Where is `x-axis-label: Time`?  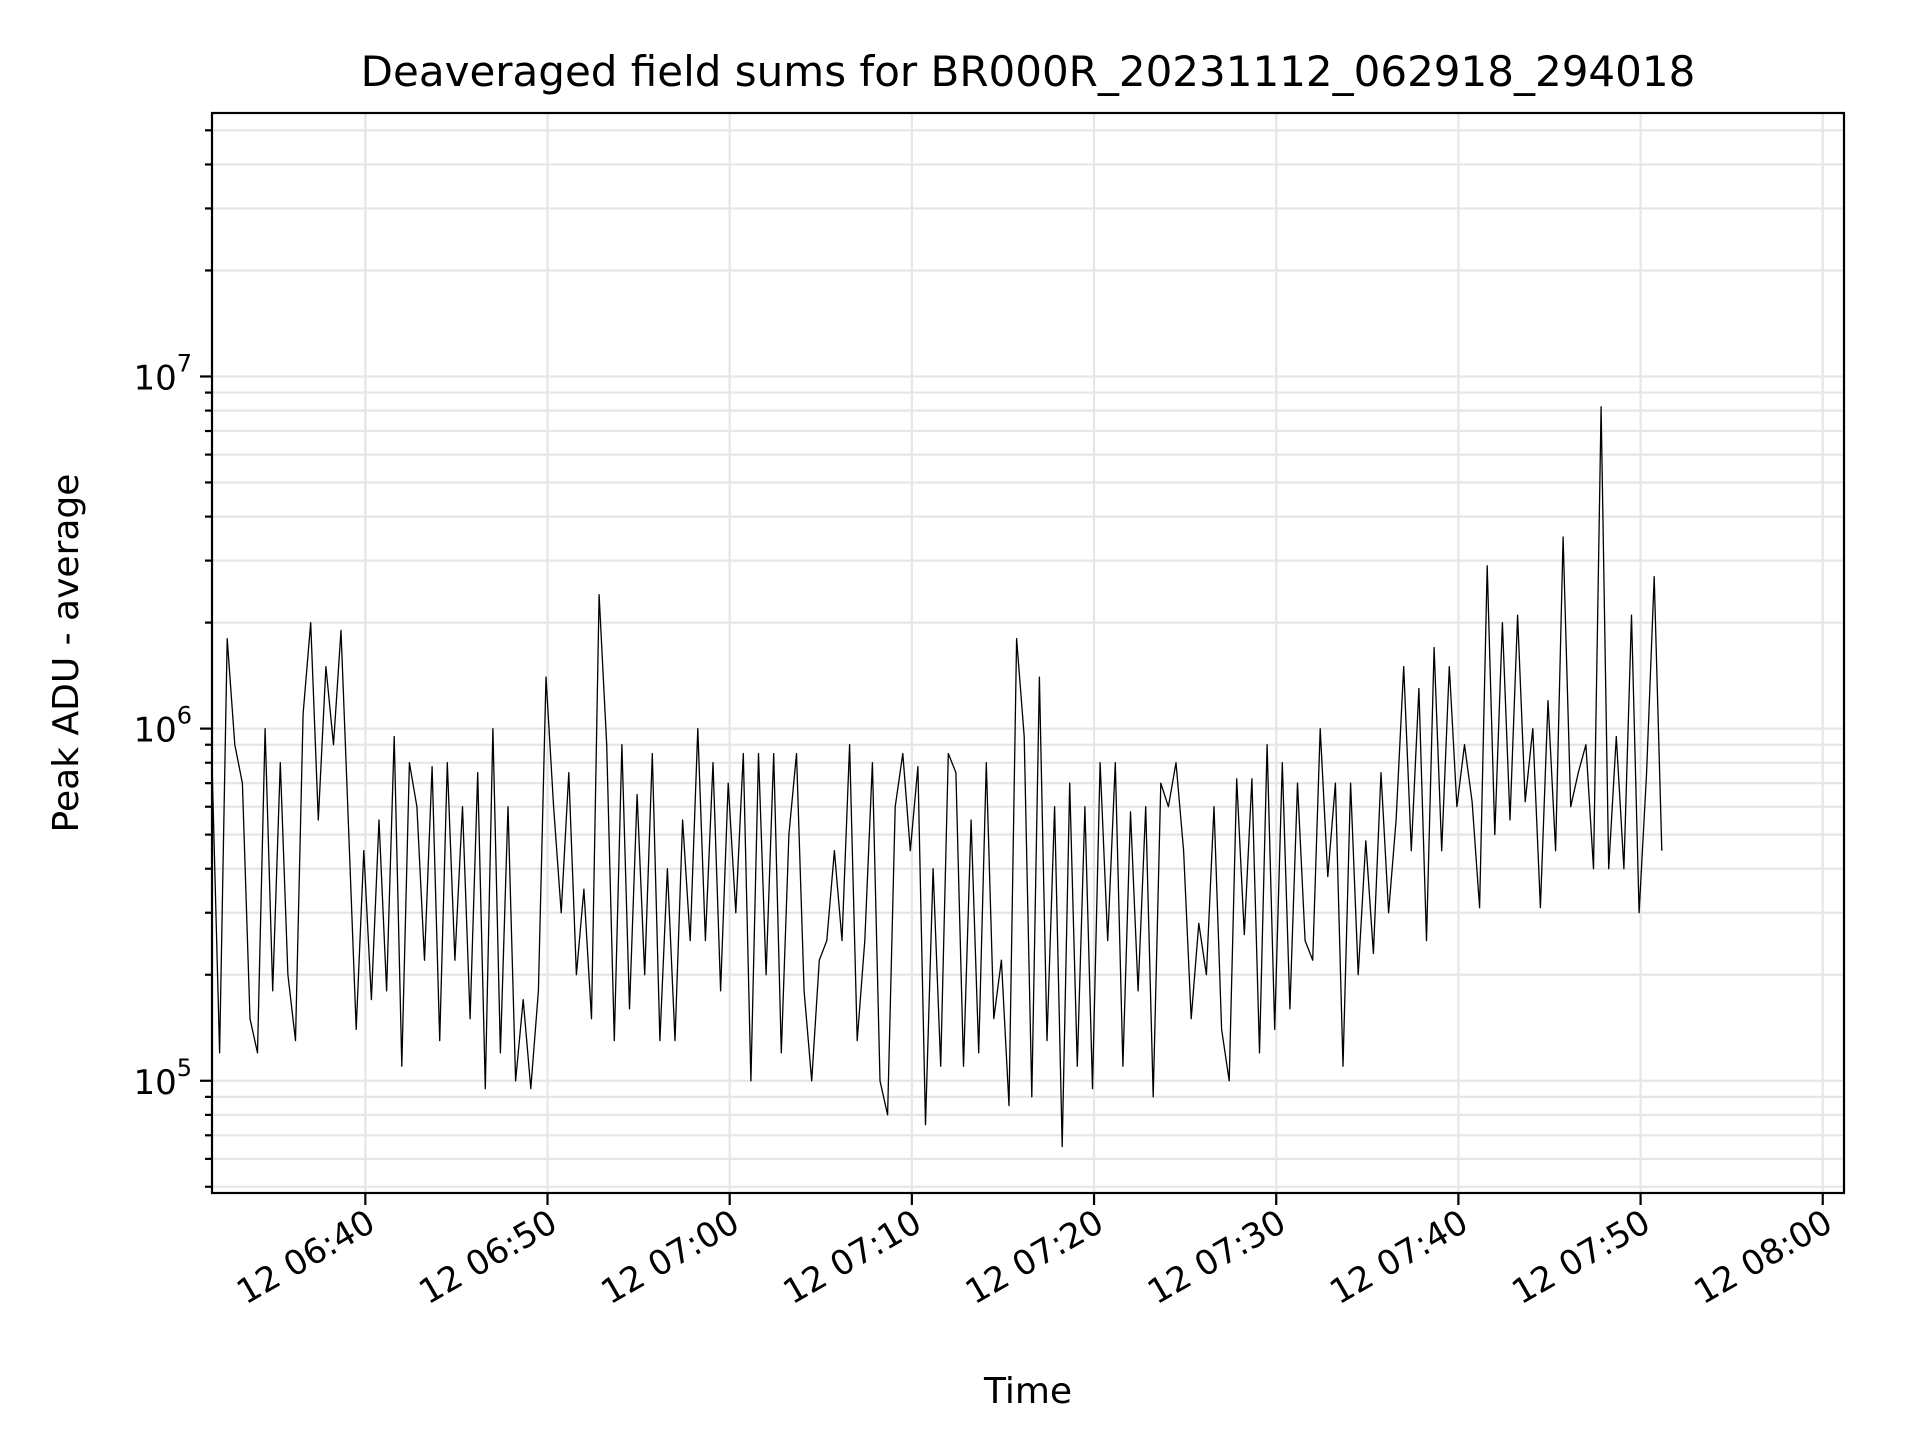 x-axis-label: Time is located at coordinates (1027, 1391).